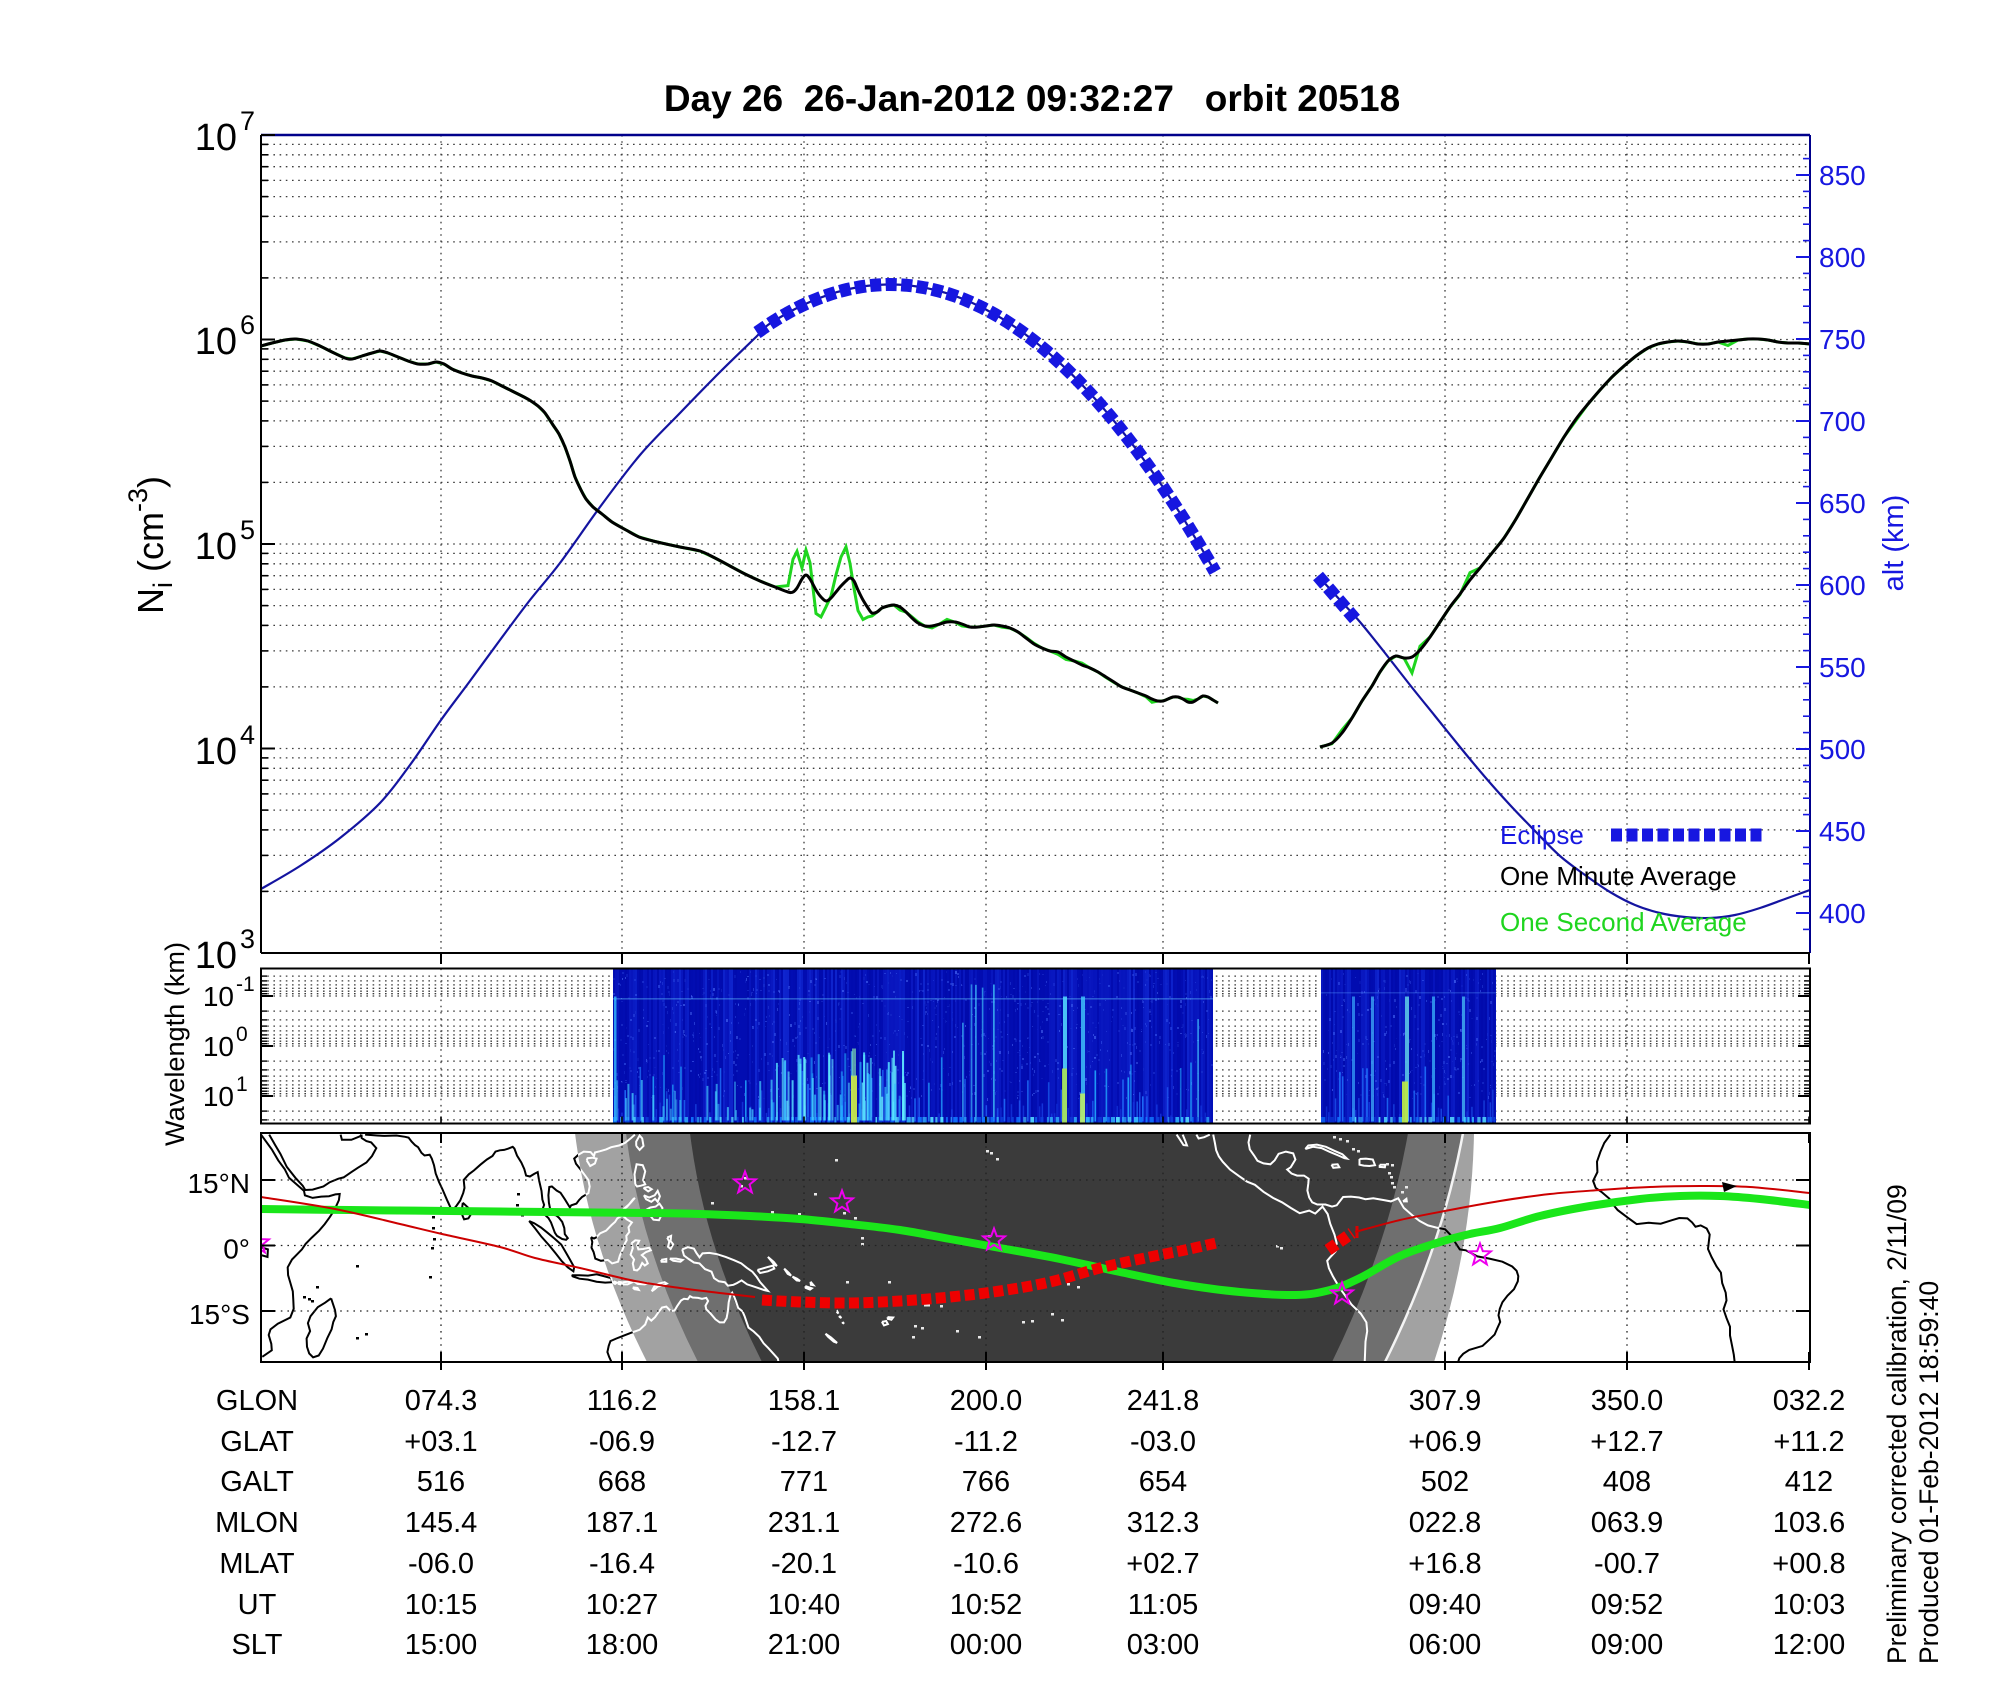 The image size is (2000, 1700). Describe the element at coordinates (1842, 339) in the screenshot. I see `svg-text: 750` at that location.